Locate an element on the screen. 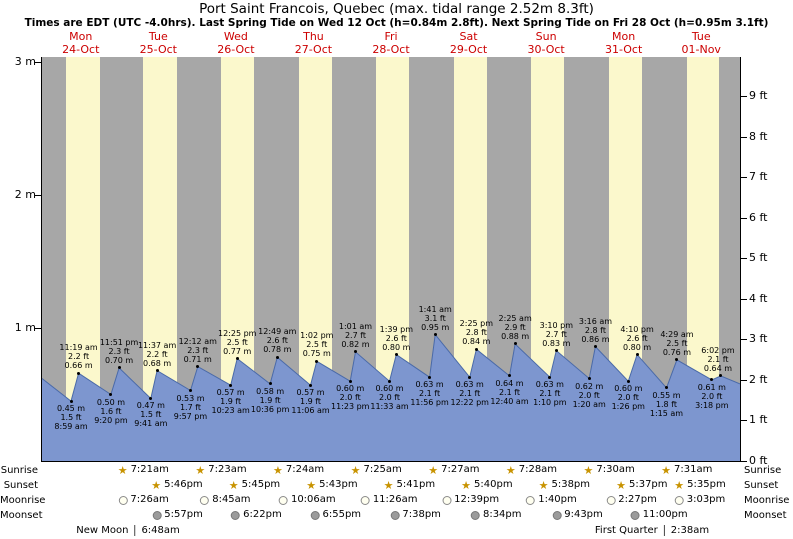 The width and height of the screenshot is (793, 539). tide-label-line: 0.80 m is located at coordinates (396, 347).